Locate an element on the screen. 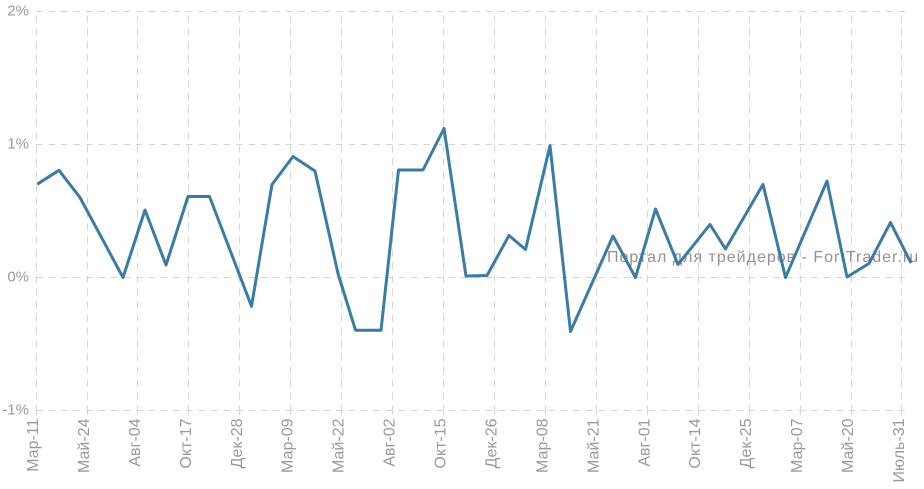 The height and width of the screenshot is (489, 924). svg-text: Май-24 is located at coordinates (84, 445).